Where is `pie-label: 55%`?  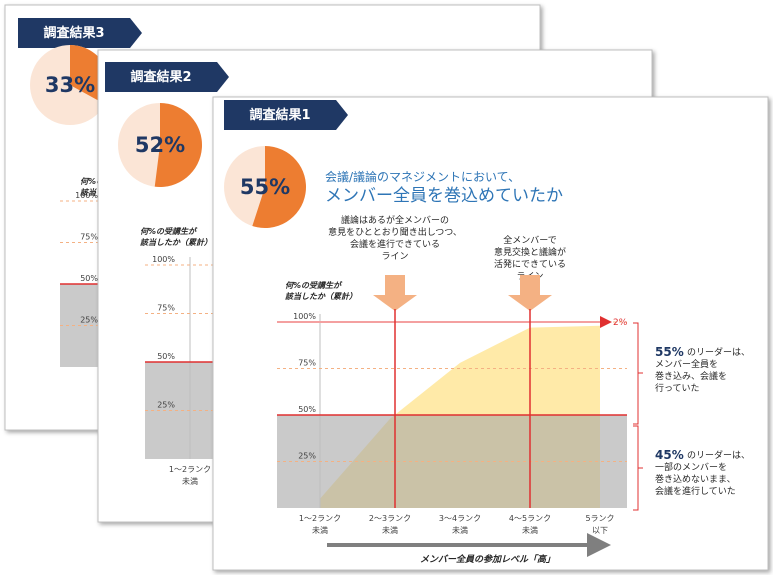
pie-label: 55% is located at coordinates (265, 187).